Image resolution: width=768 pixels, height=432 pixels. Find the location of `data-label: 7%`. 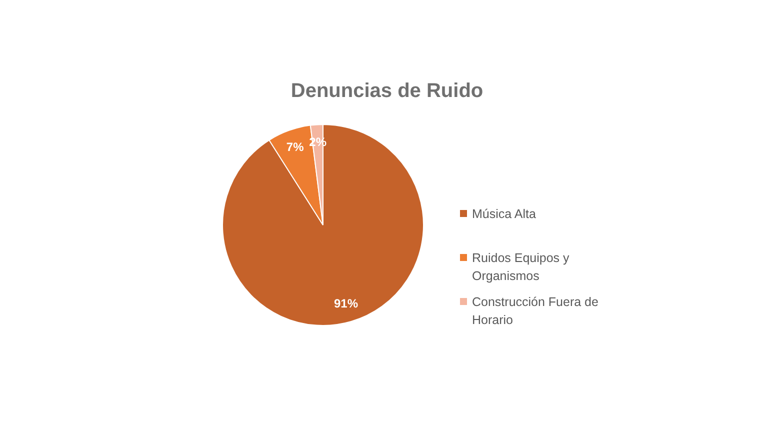

data-label: 7% is located at coordinates (295, 147).